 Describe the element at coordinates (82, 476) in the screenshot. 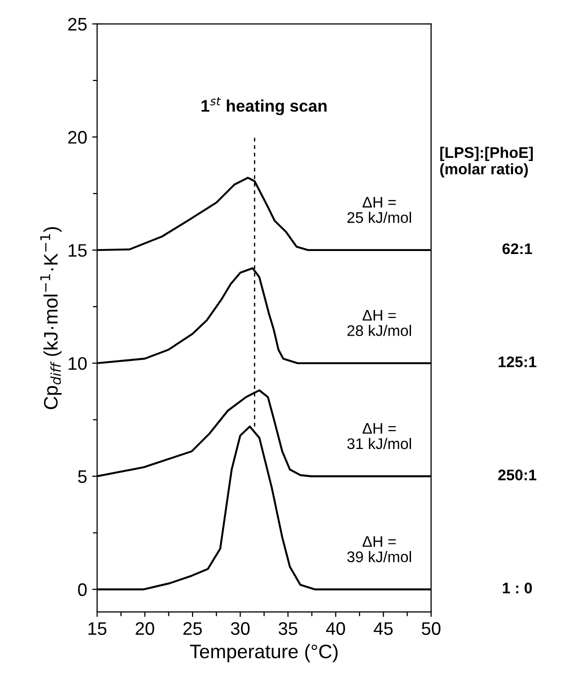

I see `y-tick-label: 5` at that location.